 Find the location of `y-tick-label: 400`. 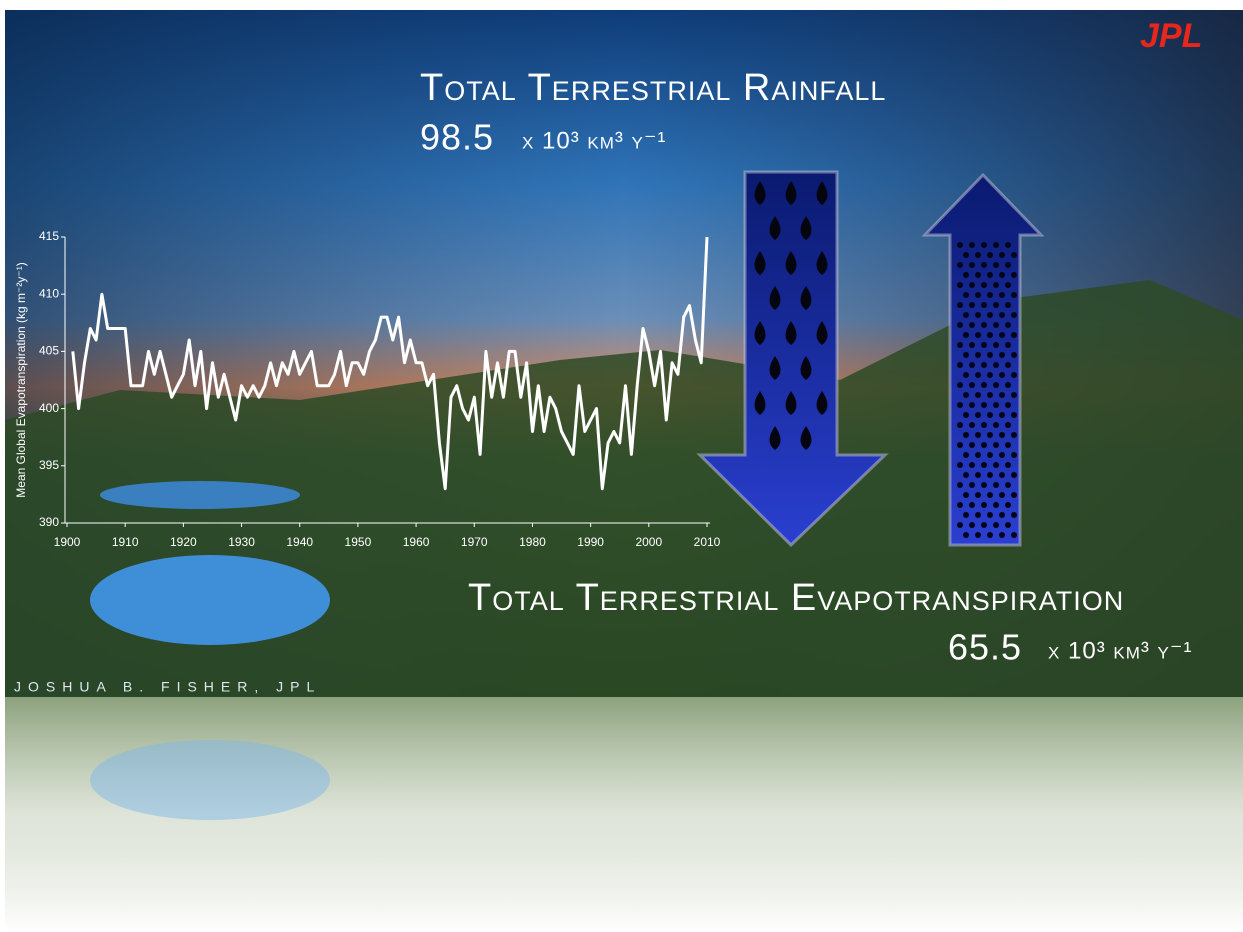

y-tick-label: 400 is located at coordinates (49, 408).